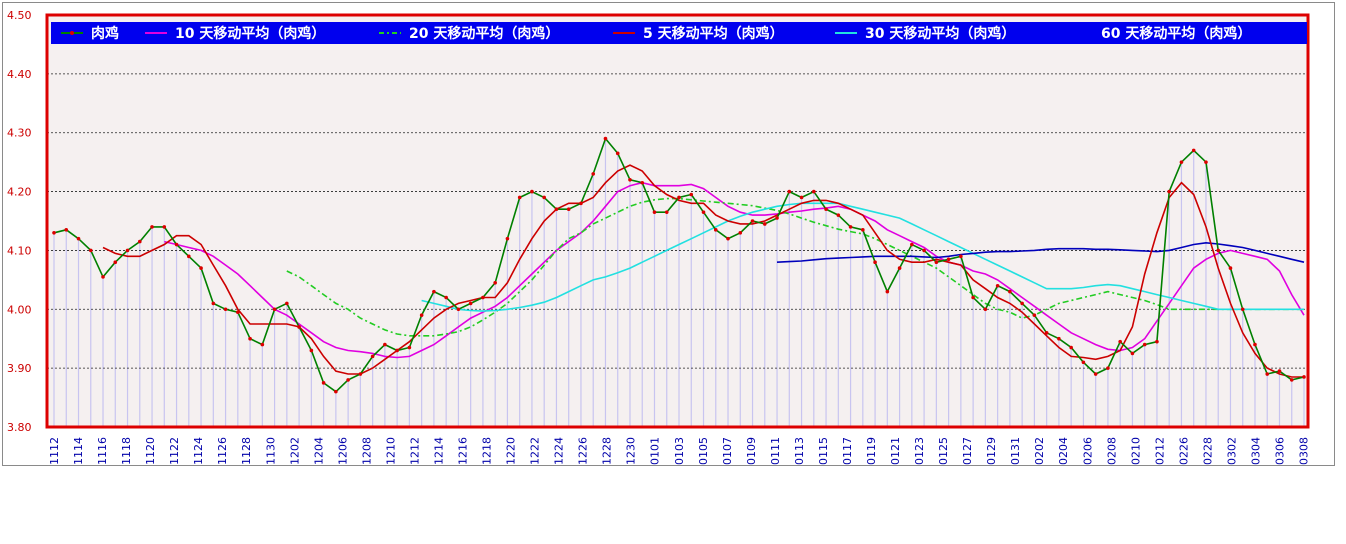  Describe the element at coordinates (655, 451) in the screenshot. I see `x-tick-label: 0101` at that location.